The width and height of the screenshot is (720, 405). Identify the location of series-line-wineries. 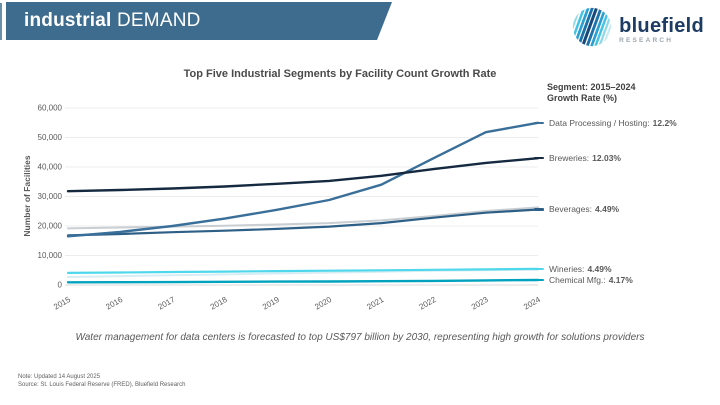
(303, 270).